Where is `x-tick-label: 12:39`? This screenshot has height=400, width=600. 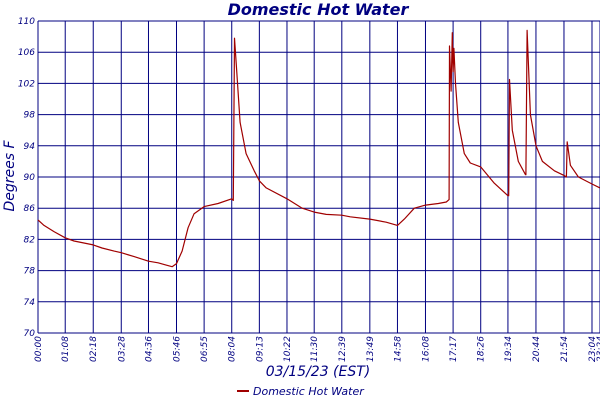 x-tick-label: 12:39 is located at coordinates (343, 349).